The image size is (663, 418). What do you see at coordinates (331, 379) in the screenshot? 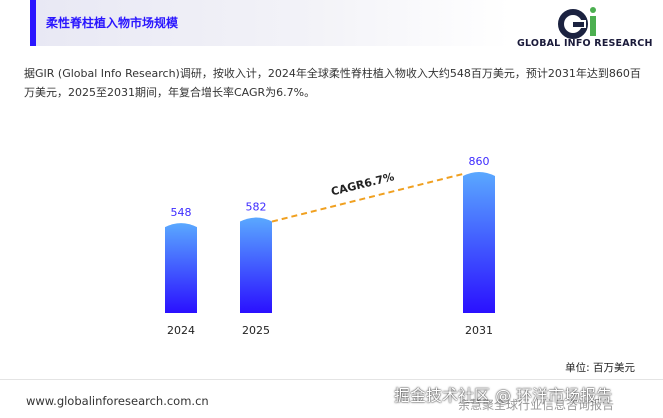
I see `footer-divider` at bounding box center [331, 379].